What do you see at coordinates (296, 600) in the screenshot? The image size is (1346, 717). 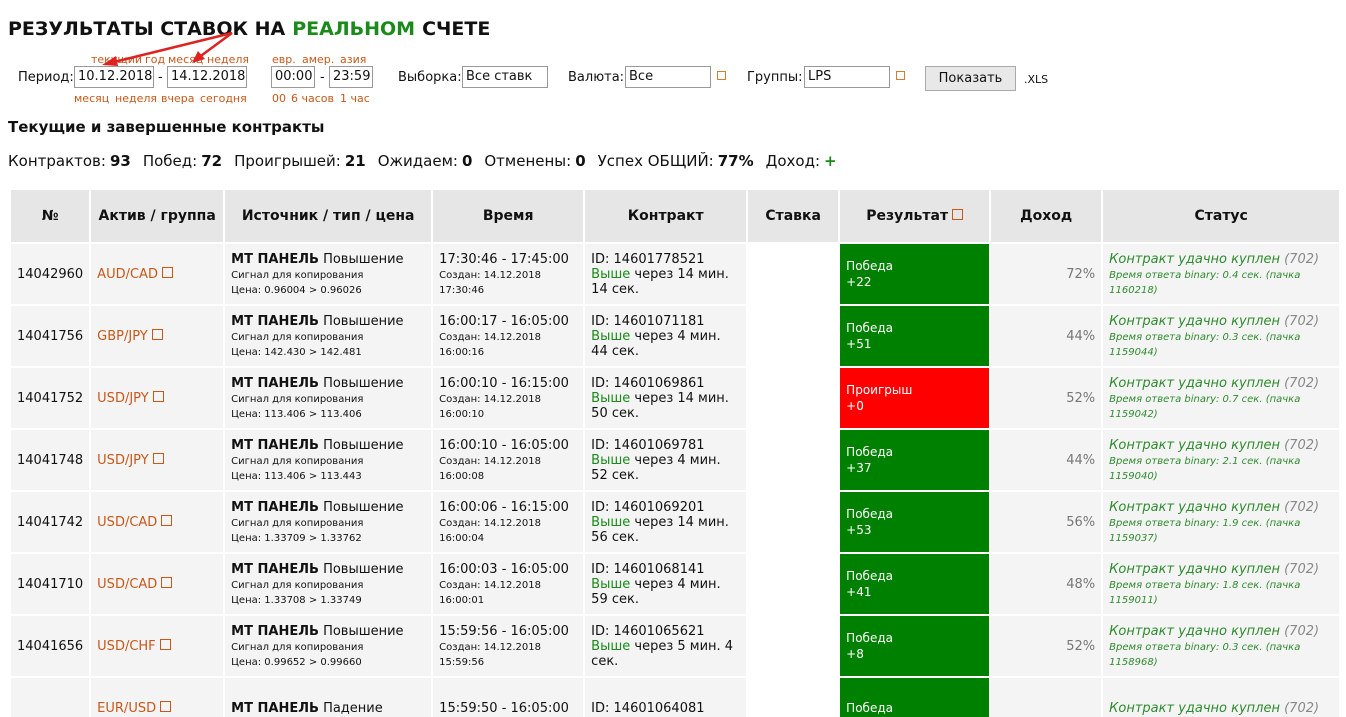 I see `price: Цена: 1.33708 > 1.33749` at bounding box center [296, 600].